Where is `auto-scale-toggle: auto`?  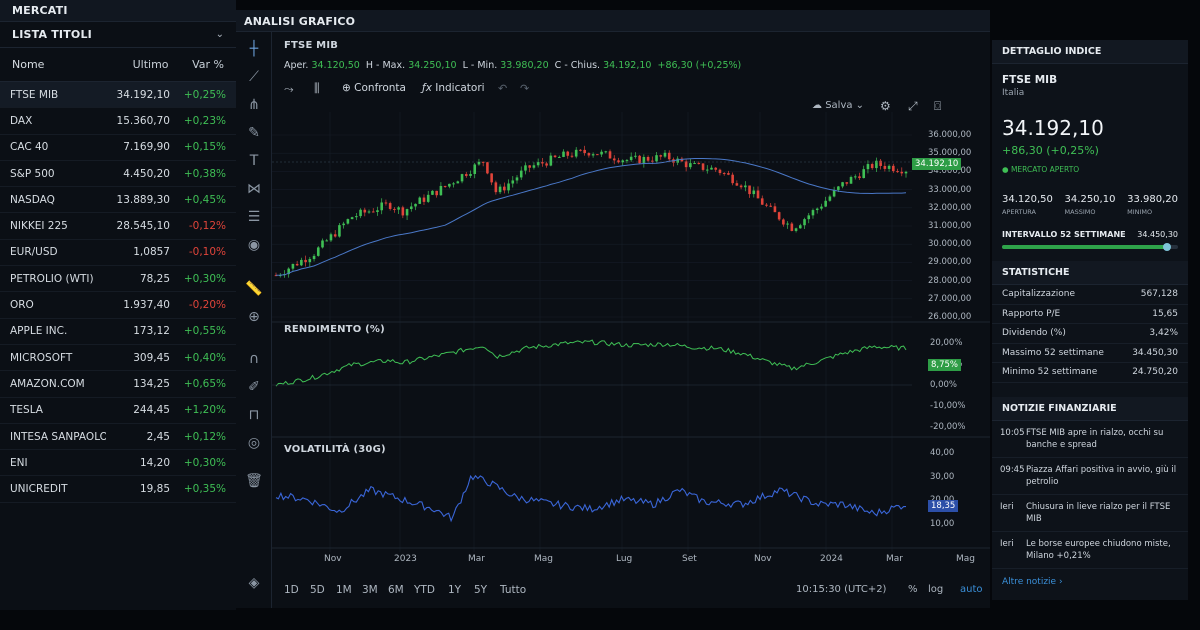
auto-scale-toggle: auto is located at coordinates (971, 589).